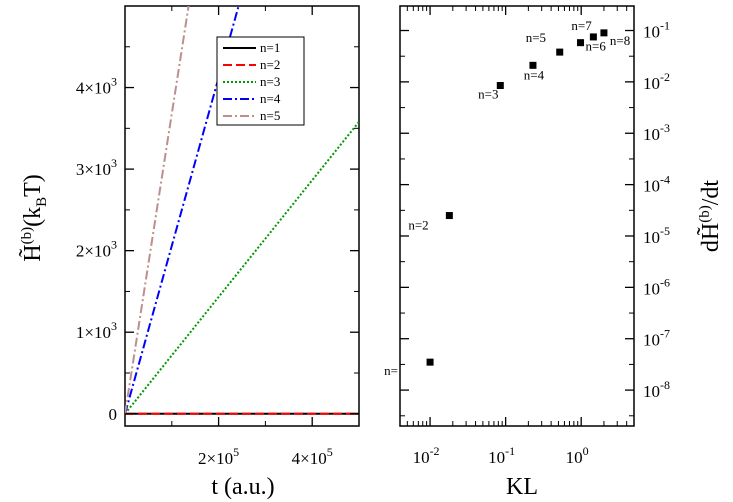 The image size is (733, 502). What do you see at coordinates (705, 214) in the screenshot?
I see `right-ylabel-sup: (b)` at bounding box center [705, 214].